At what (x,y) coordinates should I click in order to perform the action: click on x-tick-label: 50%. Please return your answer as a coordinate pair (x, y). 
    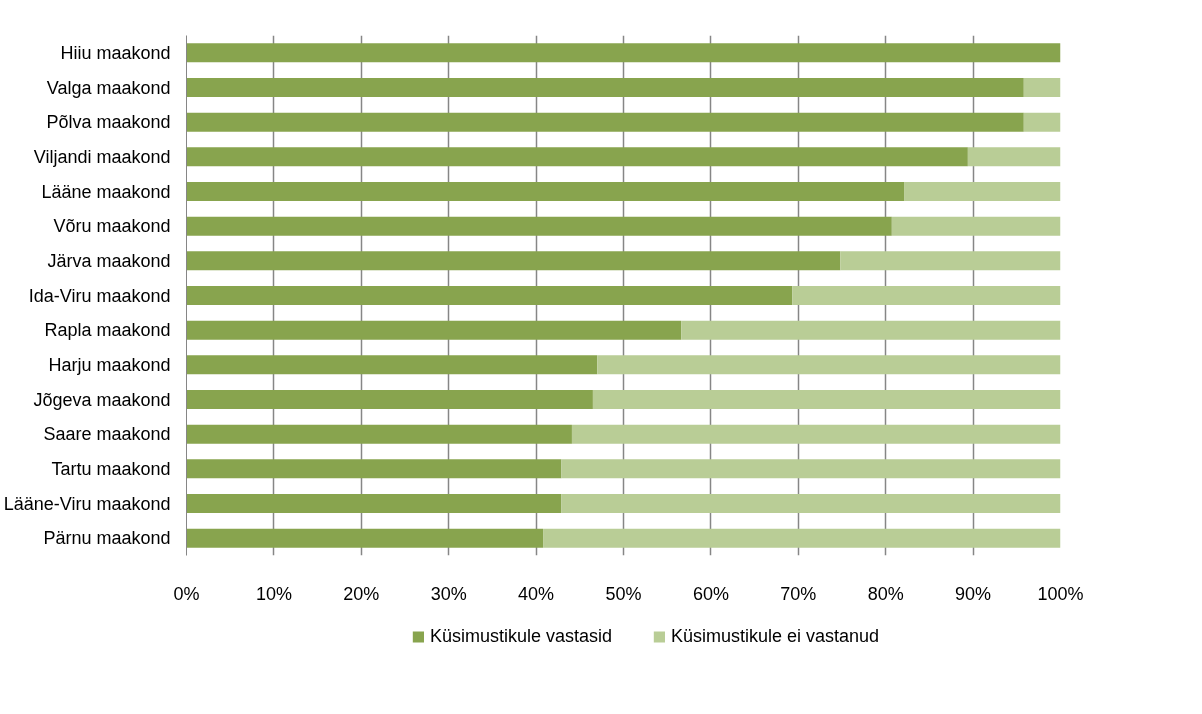
    Looking at the image, I should click on (623, 593).